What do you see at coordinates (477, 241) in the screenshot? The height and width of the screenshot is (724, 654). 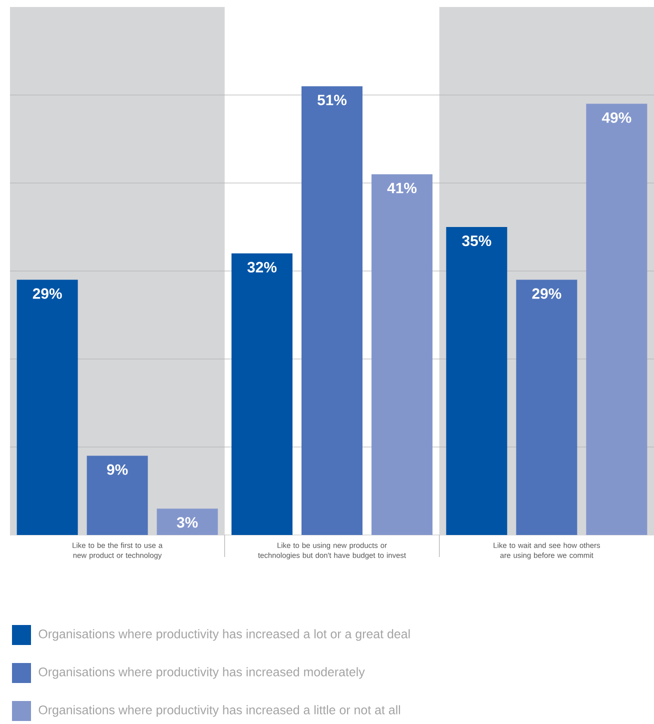 I see `data-label: 35%` at bounding box center [477, 241].